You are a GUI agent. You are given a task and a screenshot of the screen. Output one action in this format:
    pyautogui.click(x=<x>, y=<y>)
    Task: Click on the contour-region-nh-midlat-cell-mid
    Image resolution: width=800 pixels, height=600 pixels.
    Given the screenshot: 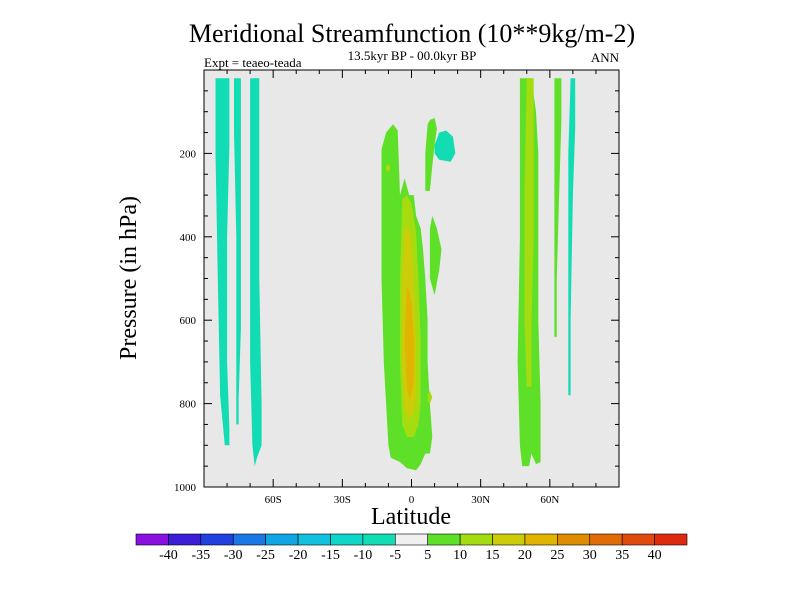 What is the action you would take?
    pyautogui.click(x=529, y=232)
    